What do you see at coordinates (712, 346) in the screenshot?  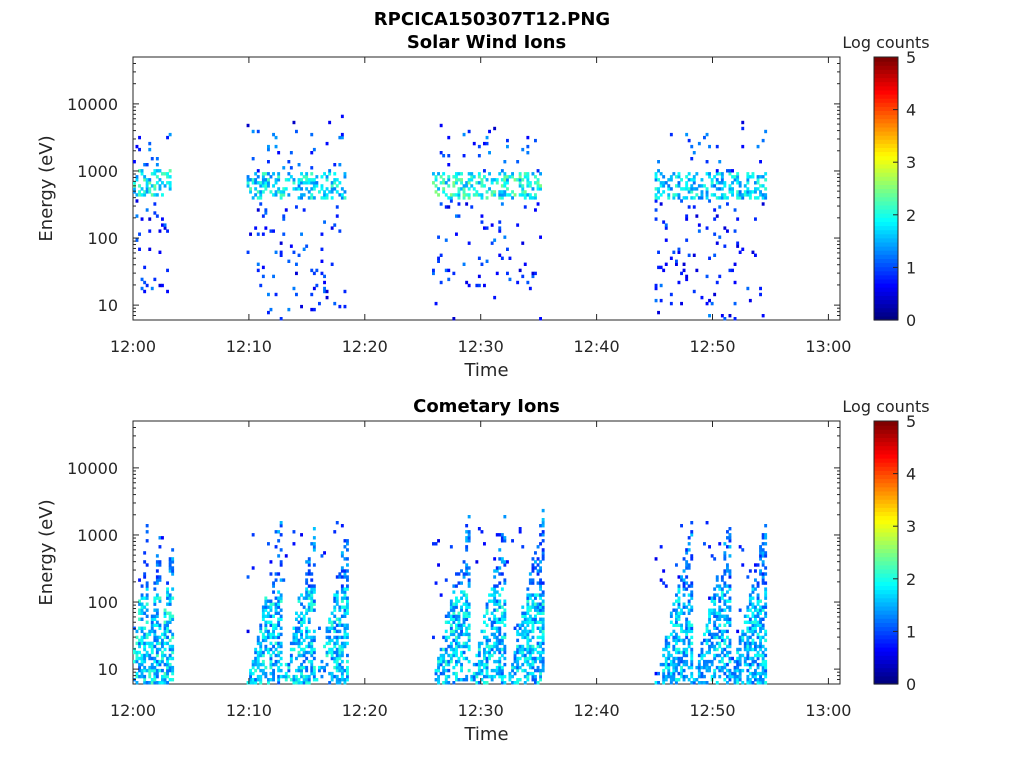 I see `sw-x-tick-label: 12:50` at bounding box center [712, 346].